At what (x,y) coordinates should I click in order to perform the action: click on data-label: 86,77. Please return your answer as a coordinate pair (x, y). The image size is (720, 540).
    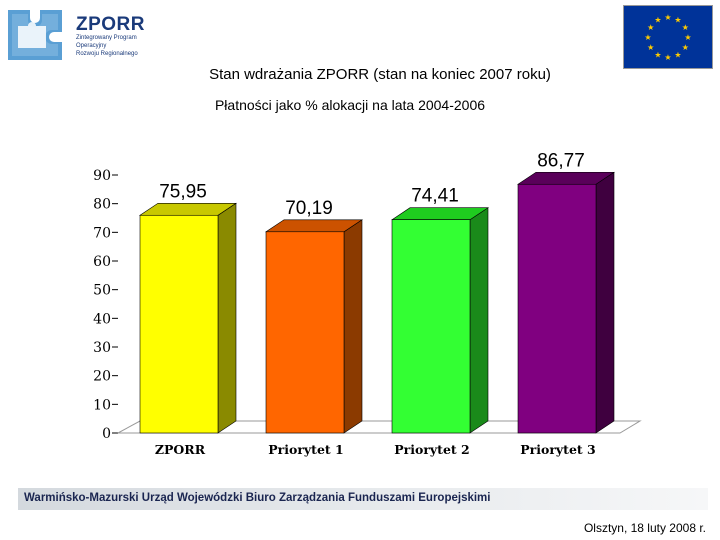
    Looking at the image, I should click on (561, 160).